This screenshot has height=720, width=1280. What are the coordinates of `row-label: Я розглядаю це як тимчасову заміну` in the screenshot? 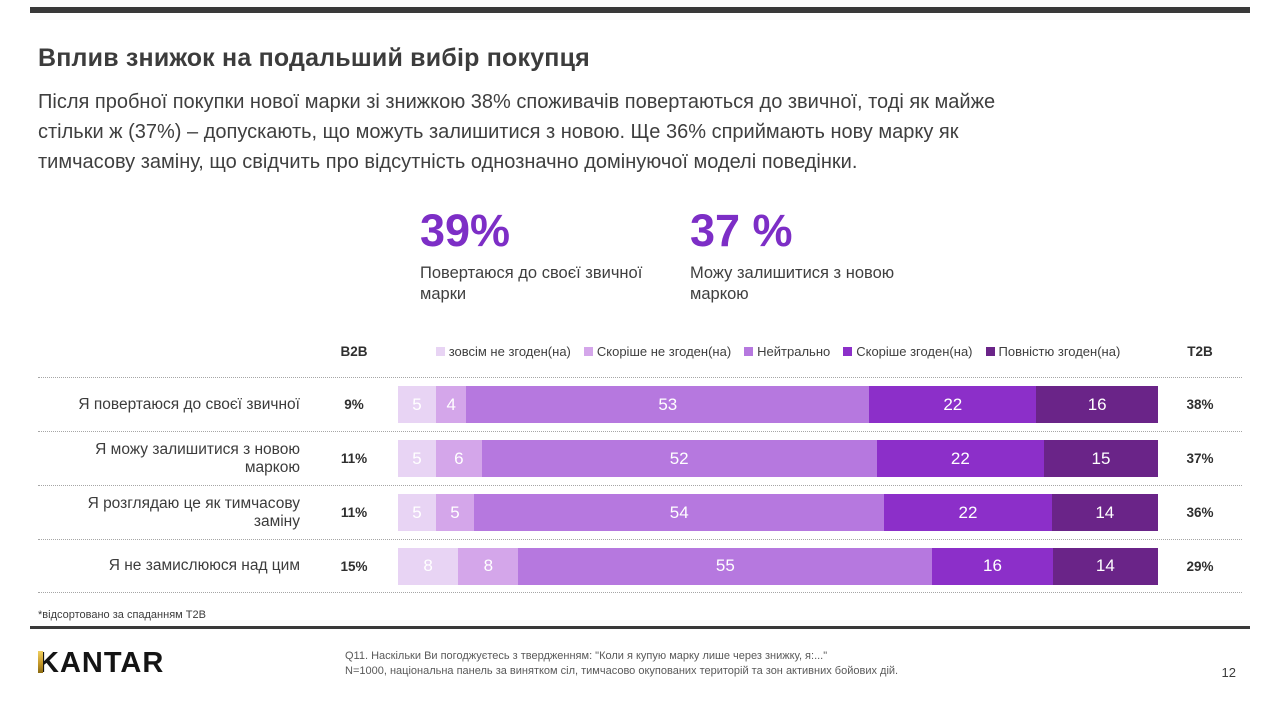 It's located at (193, 512).